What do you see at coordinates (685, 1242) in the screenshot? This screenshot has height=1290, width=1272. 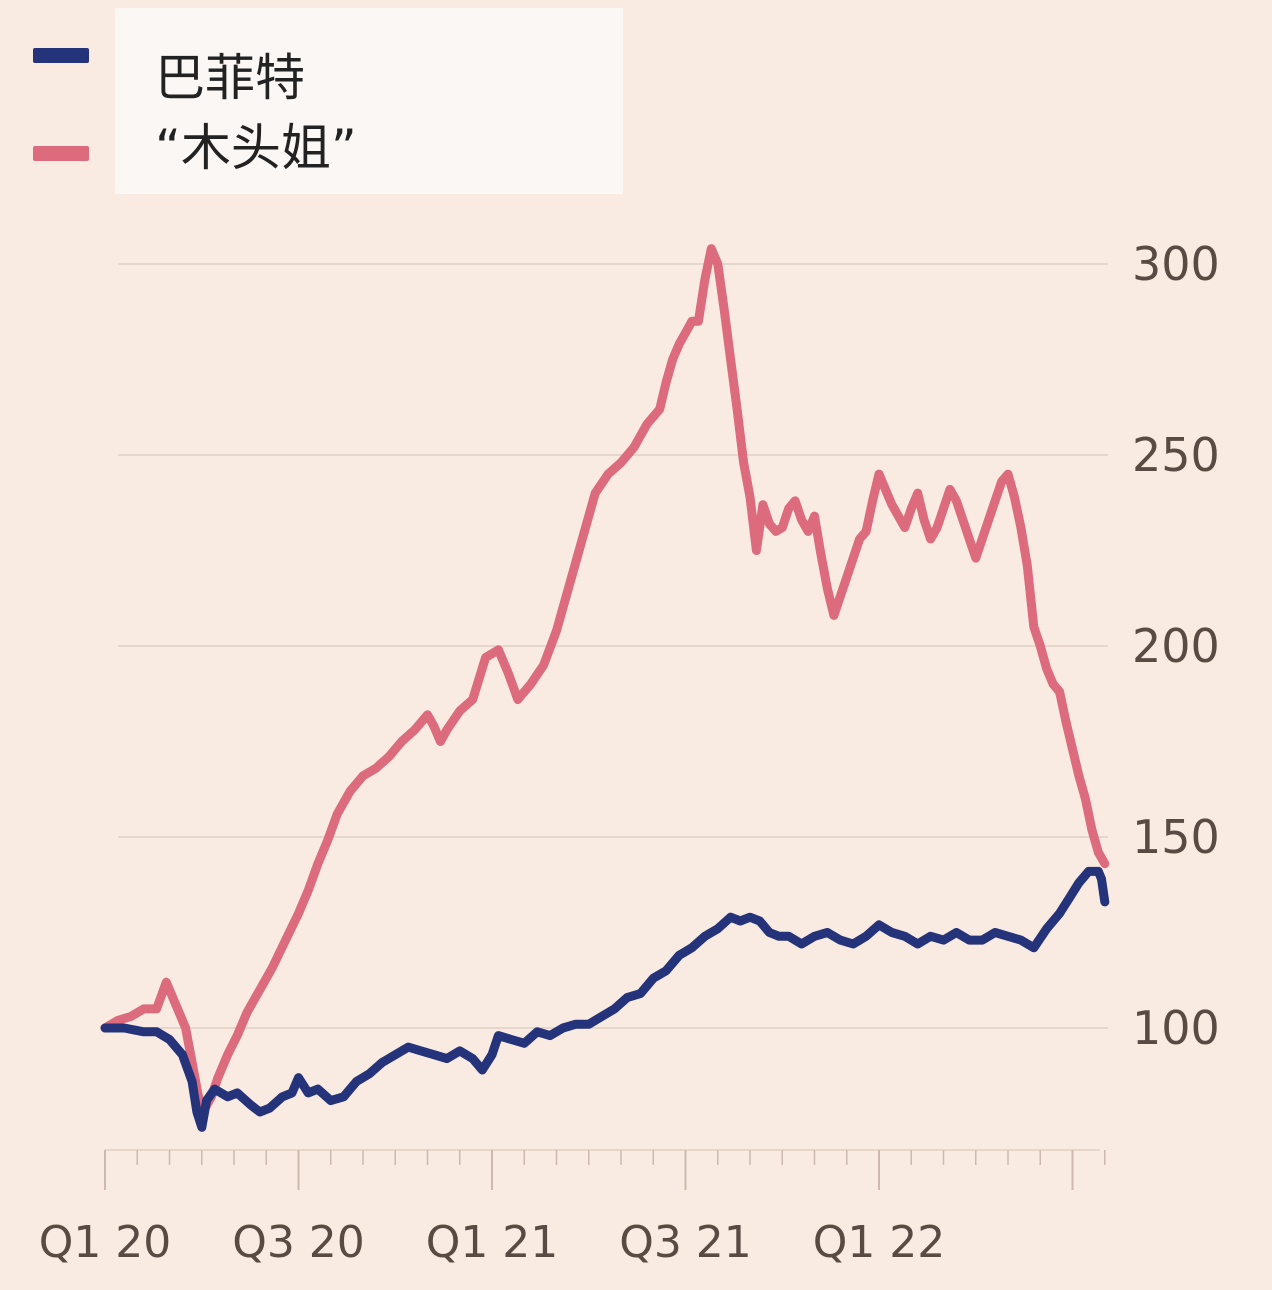 I see `x-tick-label: Q3 21` at bounding box center [685, 1242].